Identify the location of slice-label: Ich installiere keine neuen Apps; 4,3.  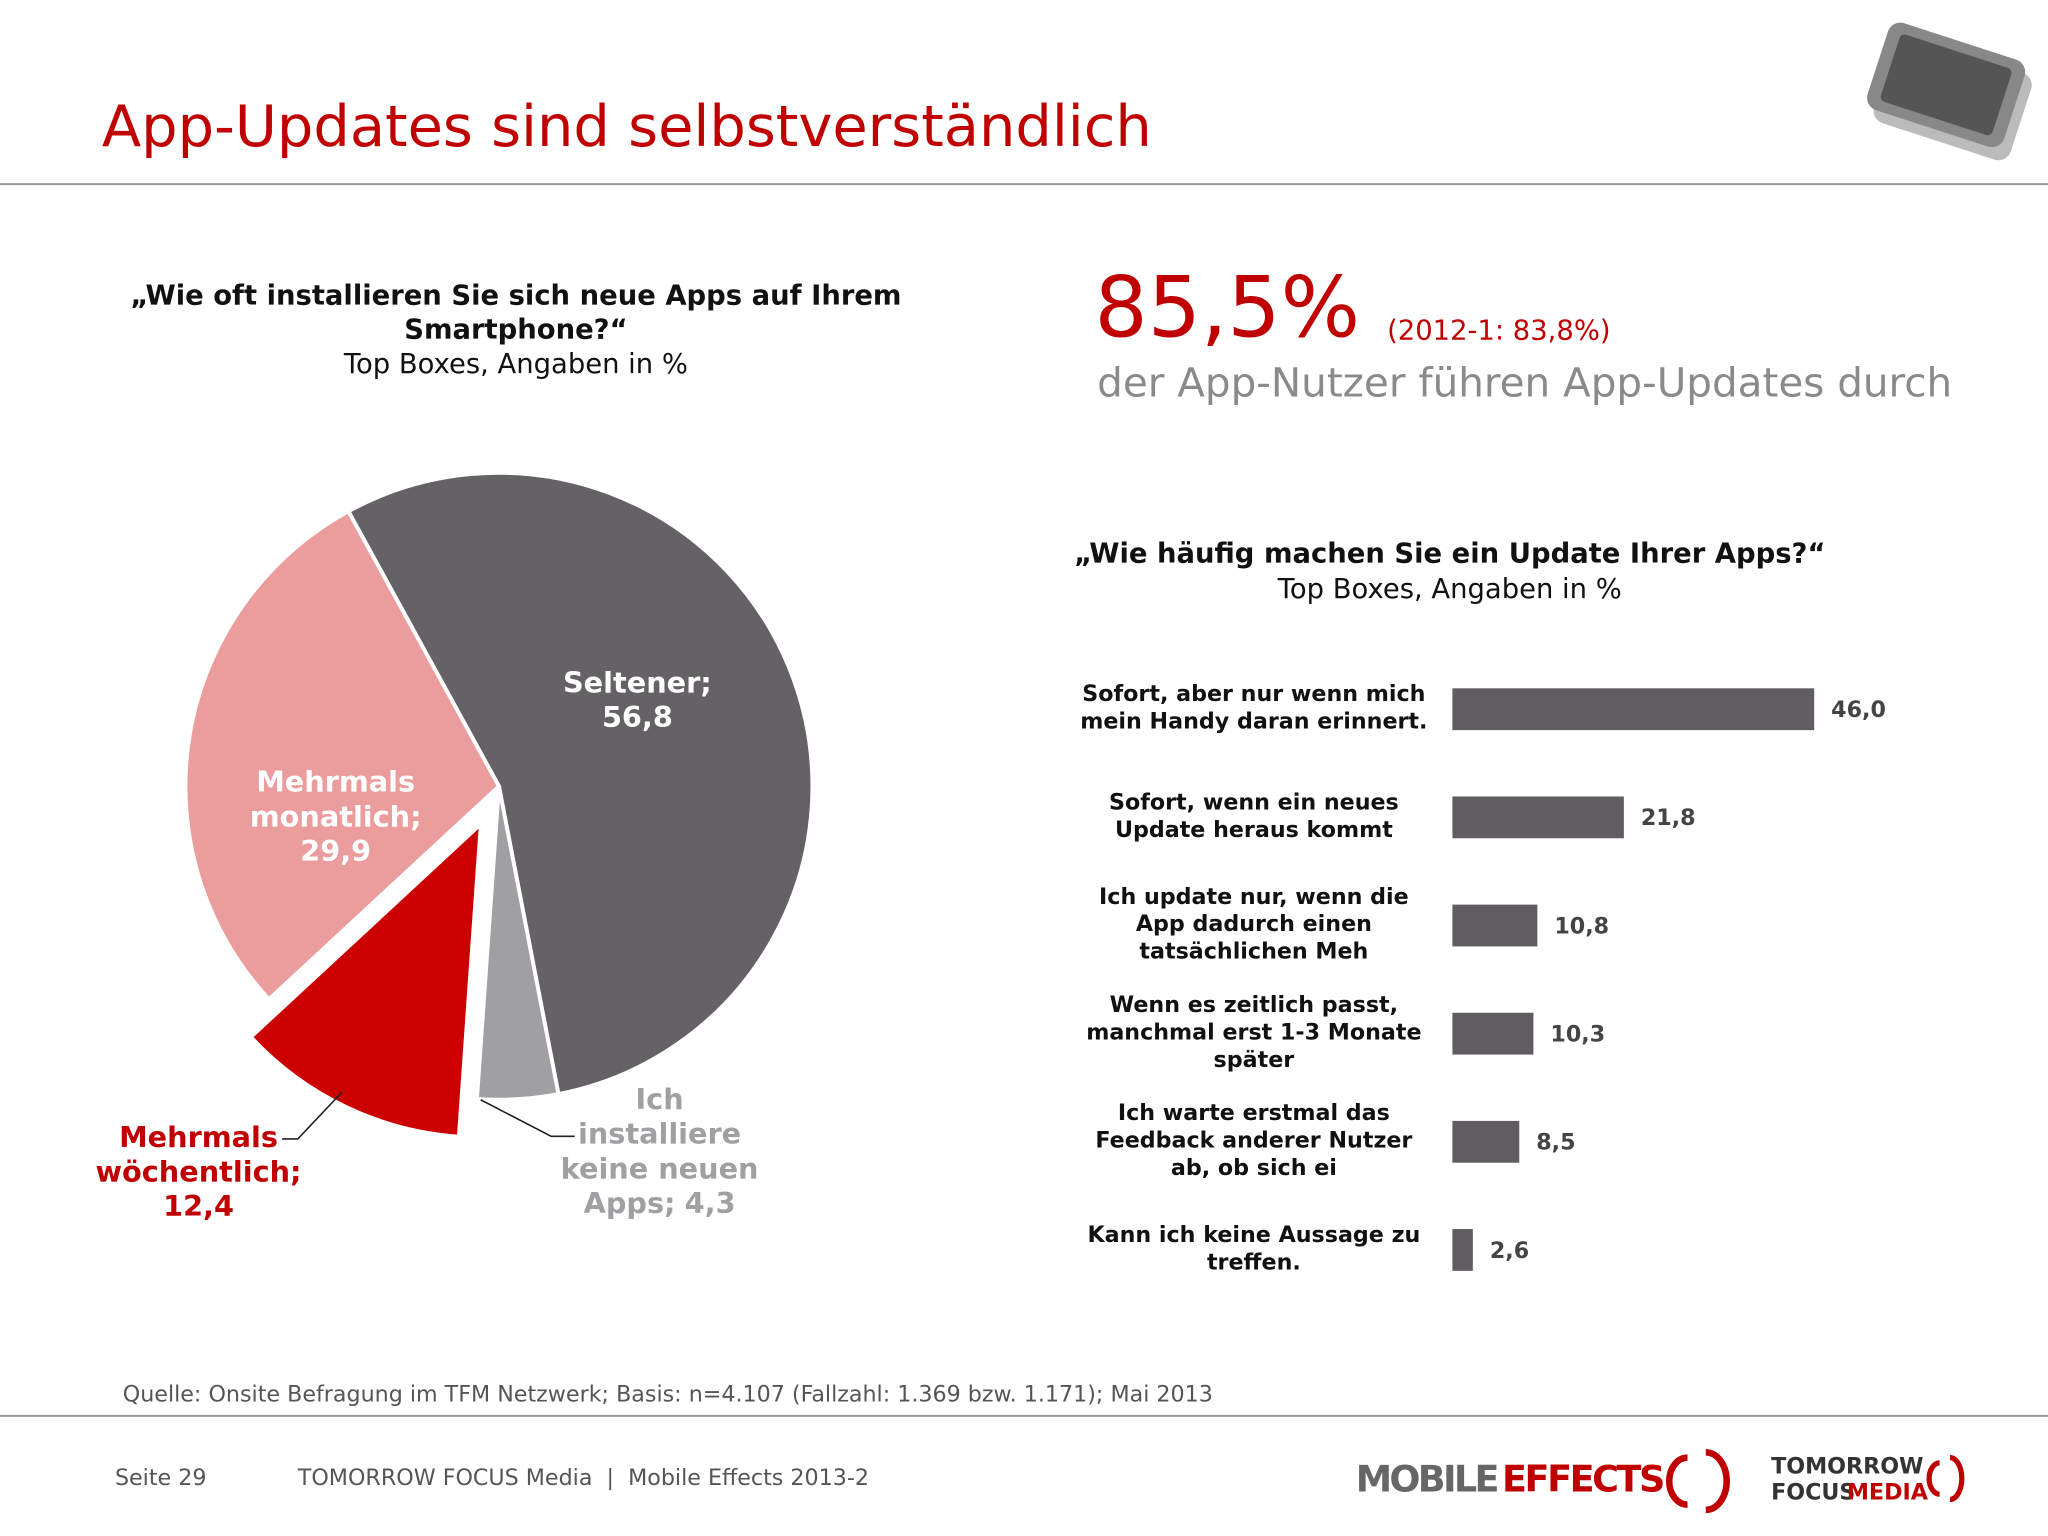
(660, 1151).